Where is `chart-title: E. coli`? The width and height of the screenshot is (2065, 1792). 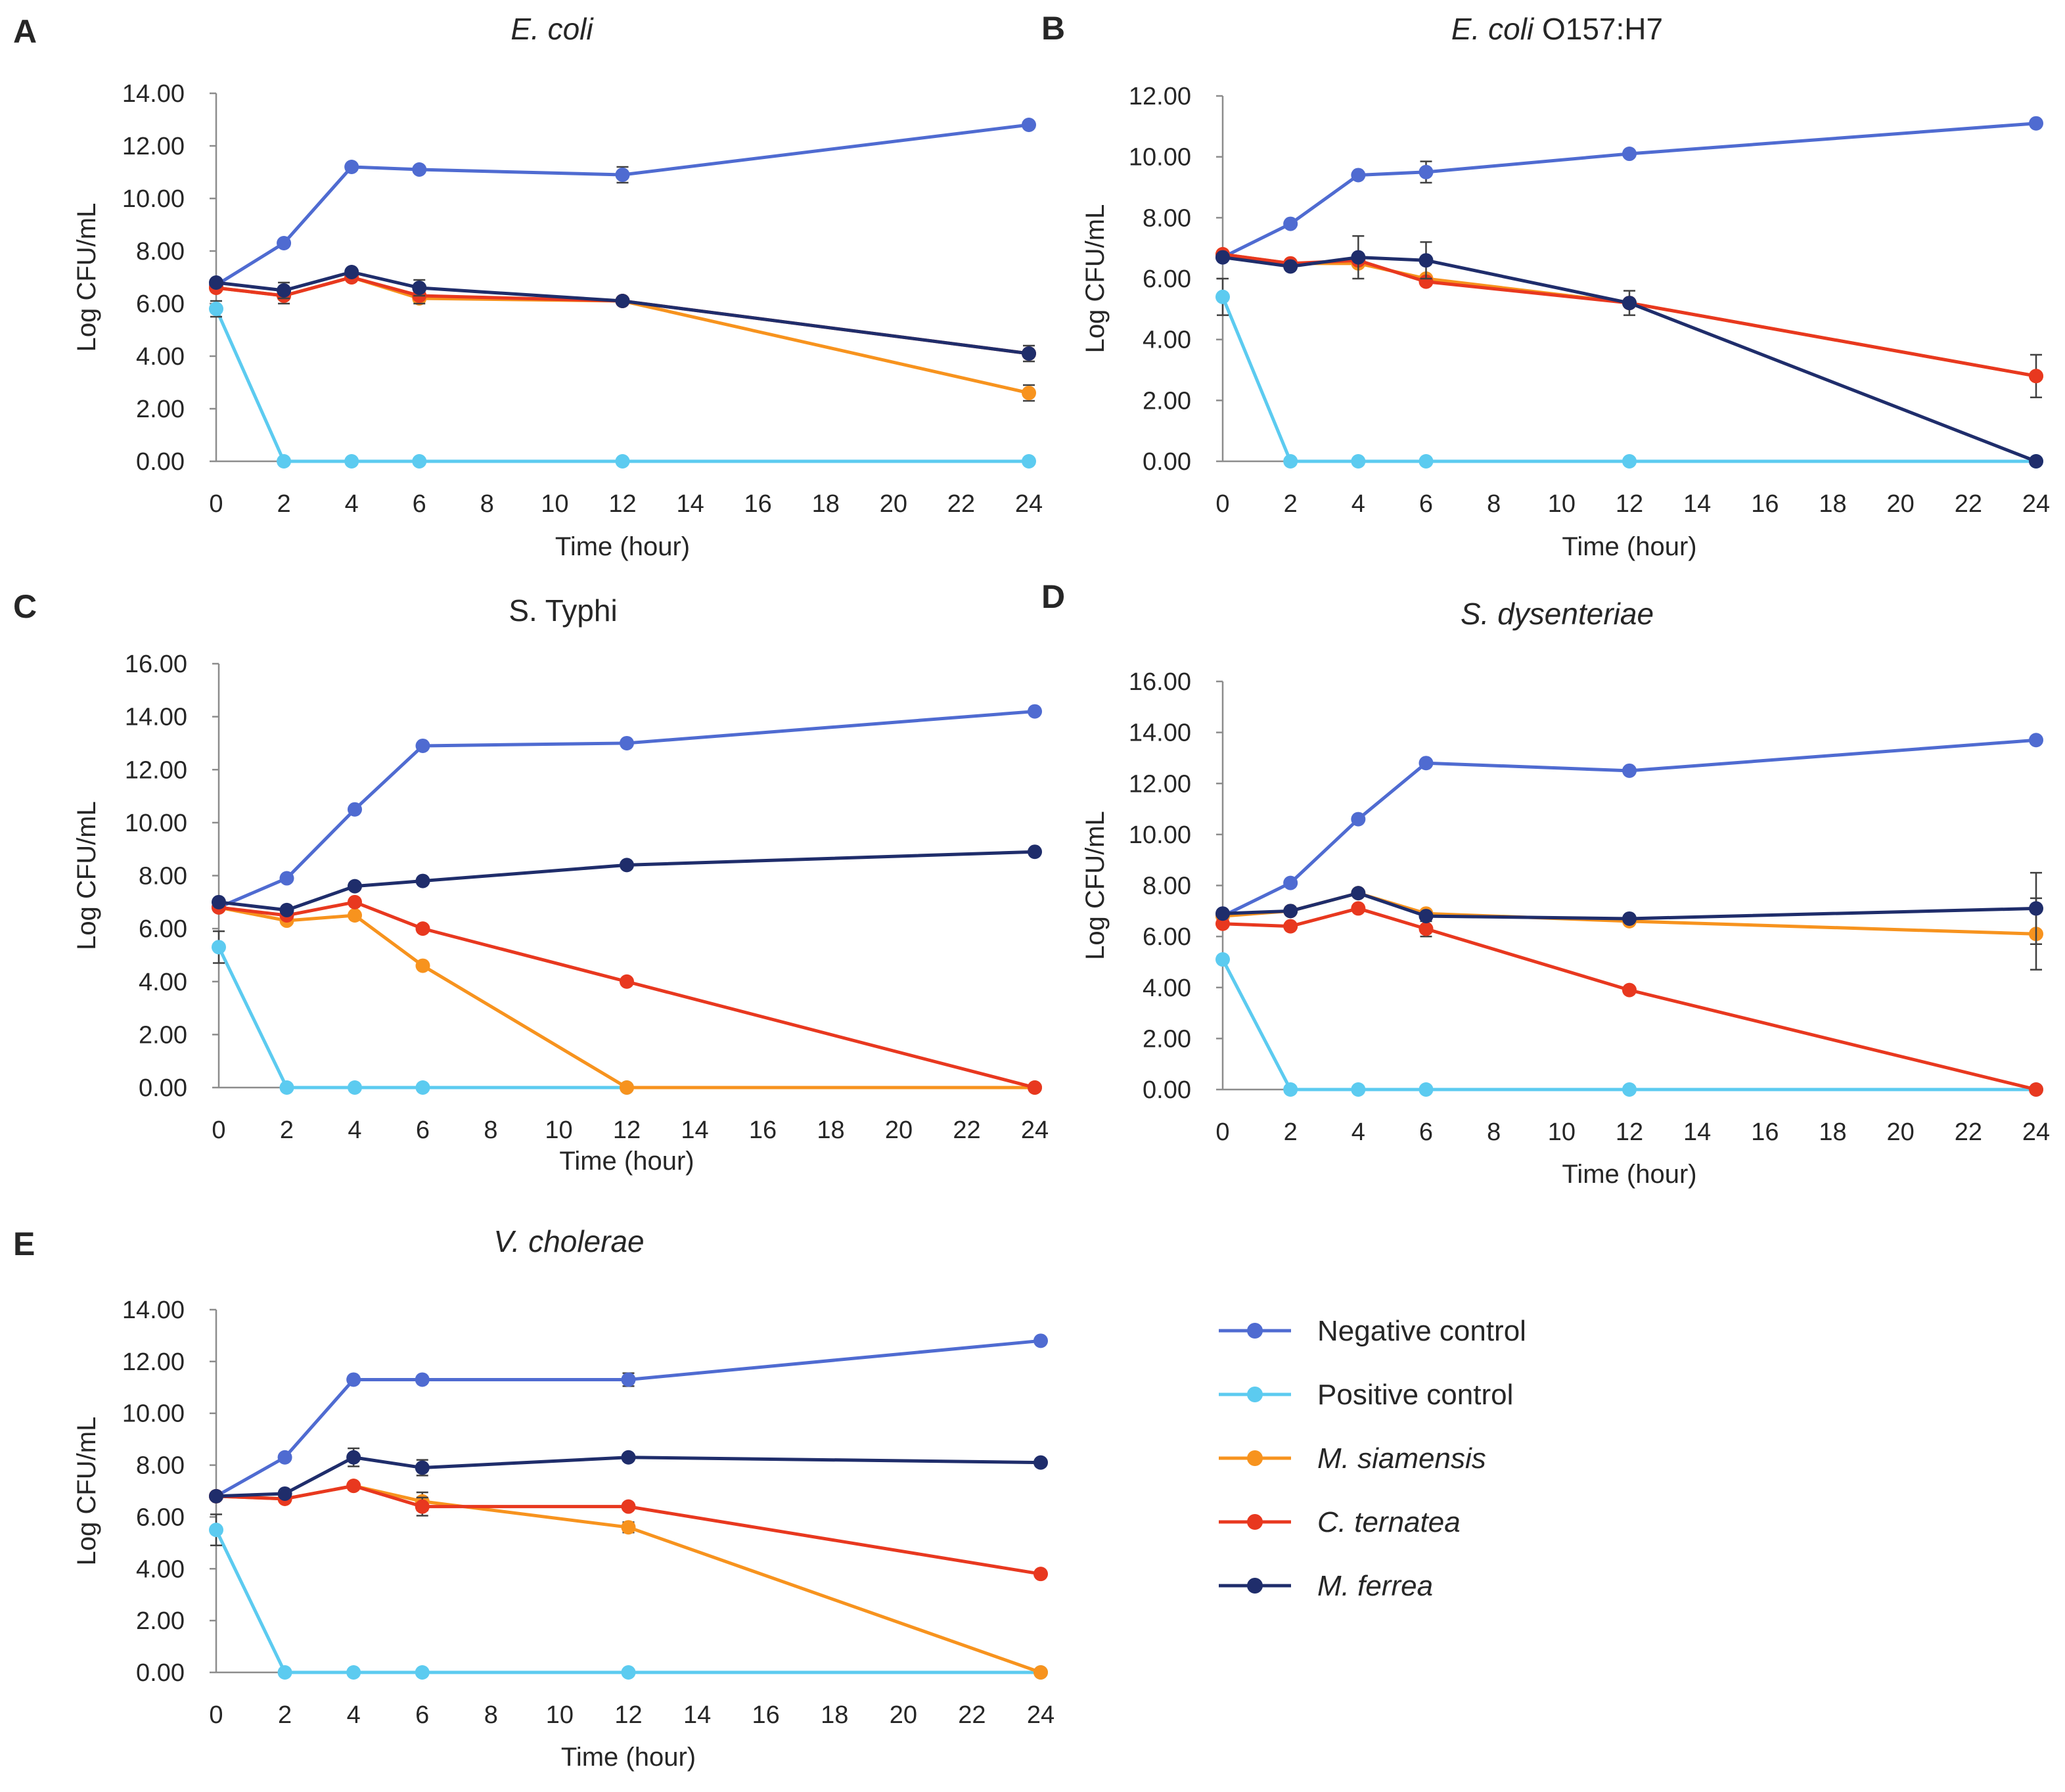 chart-title: E. coli is located at coordinates (552, 29).